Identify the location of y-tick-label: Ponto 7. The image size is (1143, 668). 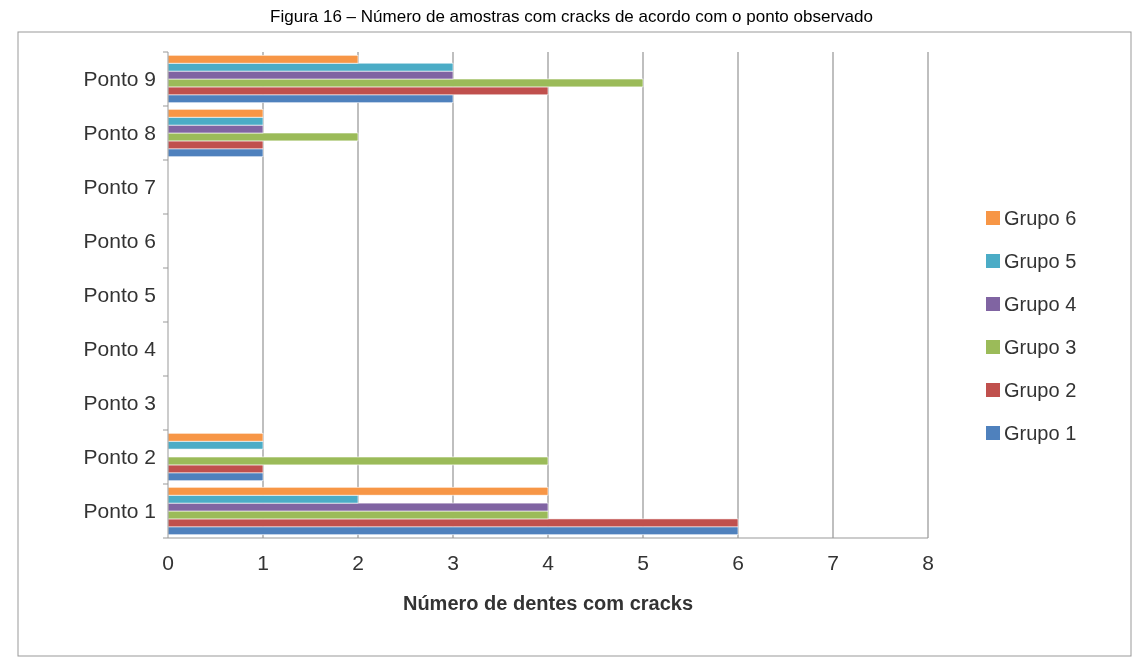
(119, 187).